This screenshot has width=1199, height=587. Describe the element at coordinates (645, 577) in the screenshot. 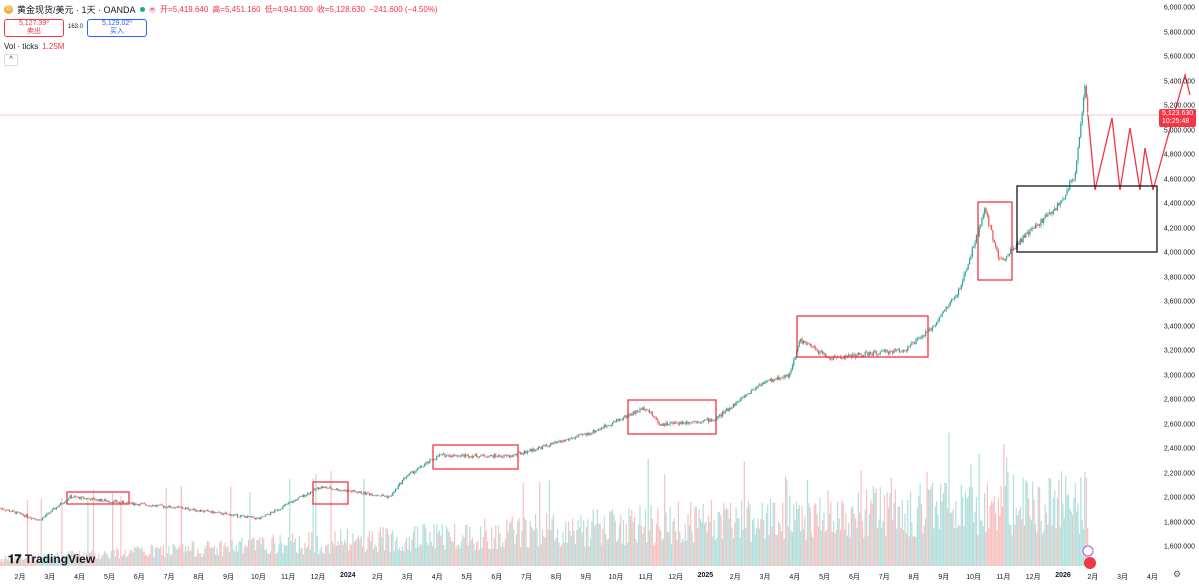

I see `time-tick: 11月` at that location.